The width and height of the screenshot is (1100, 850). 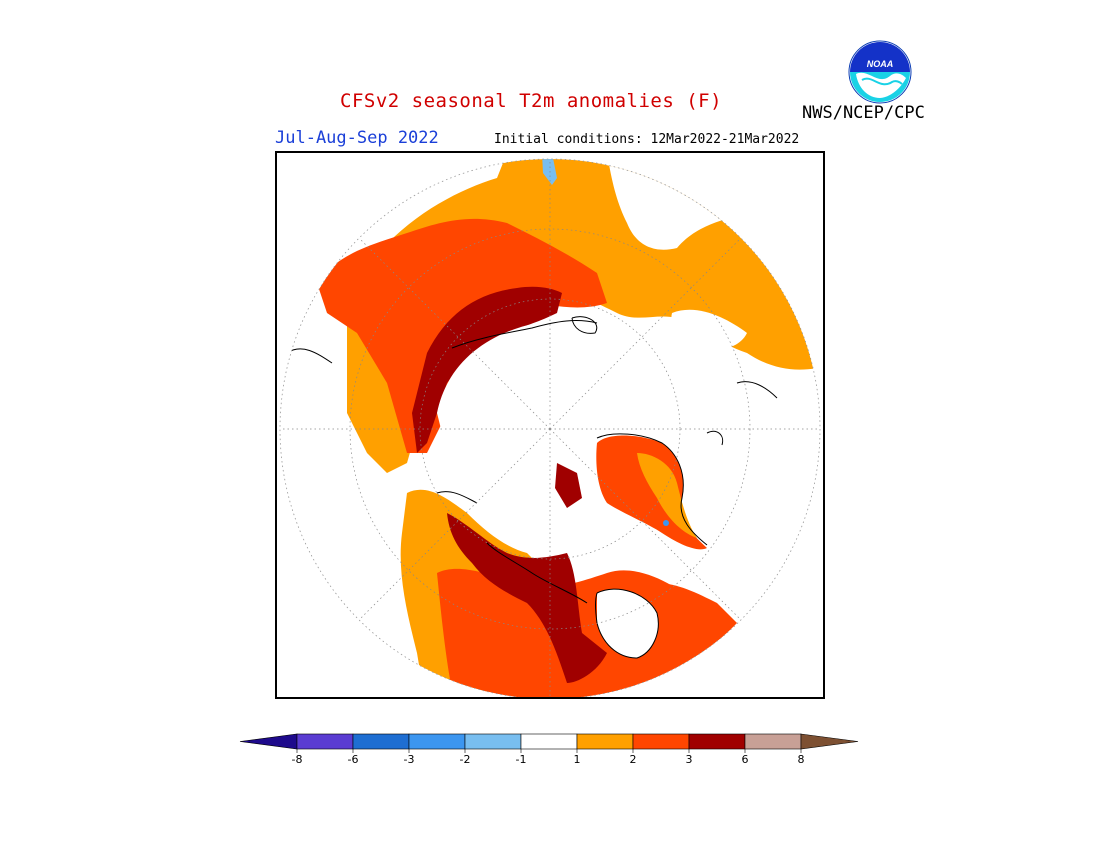 I want to click on colorbar-left-arrow, so click(x=268, y=741).